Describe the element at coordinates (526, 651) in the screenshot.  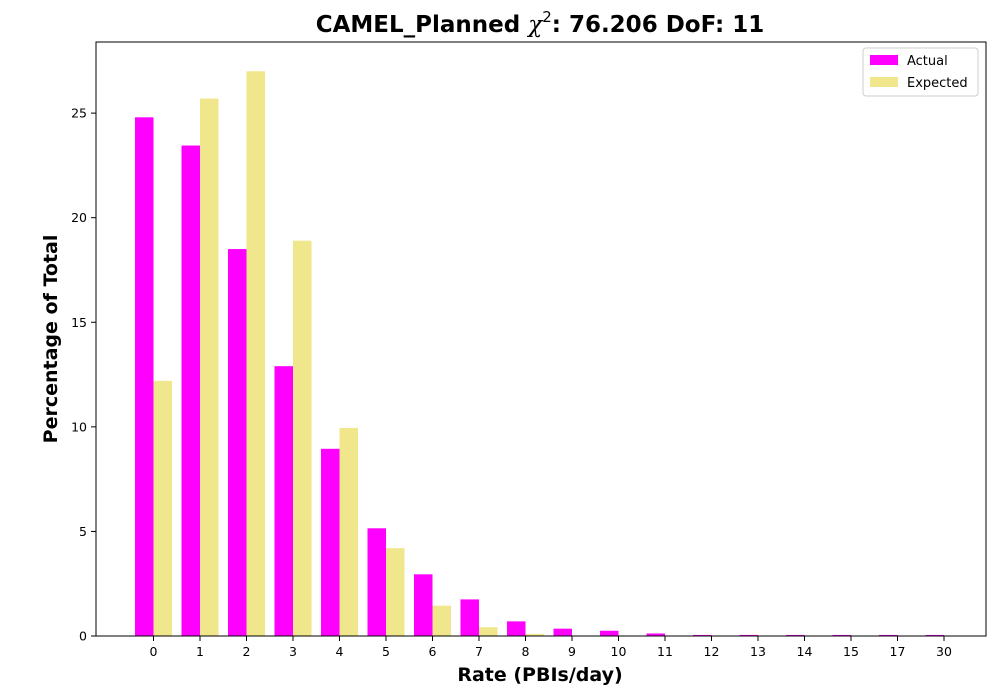
I see `x-tick-label-8: 8` at that location.